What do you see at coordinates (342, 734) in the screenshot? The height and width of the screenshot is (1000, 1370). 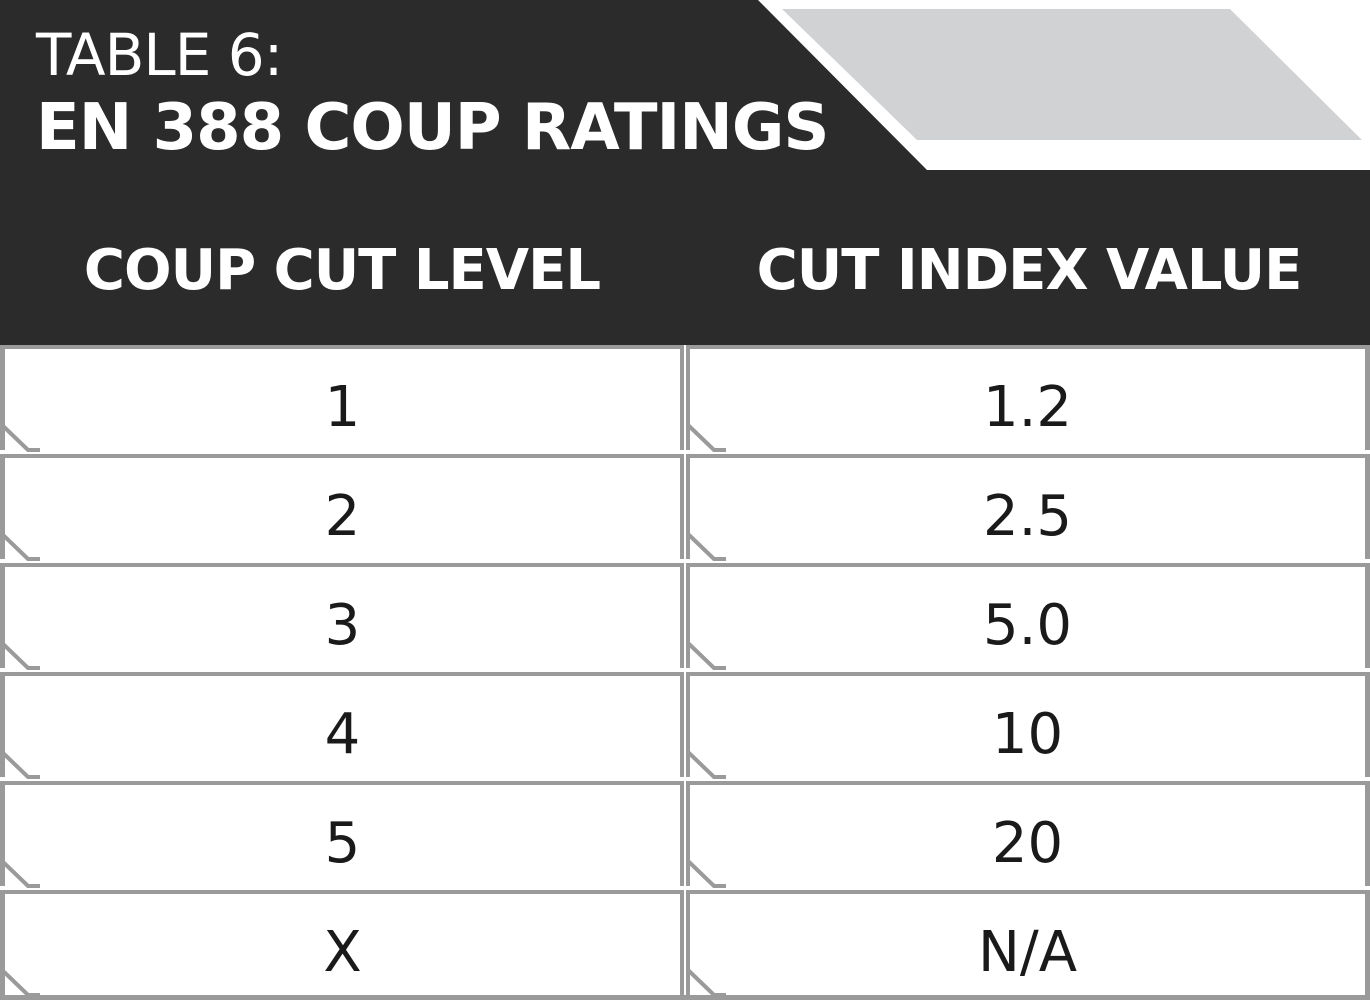 I see `cell-value: 4` at bounding box center [342, 734].